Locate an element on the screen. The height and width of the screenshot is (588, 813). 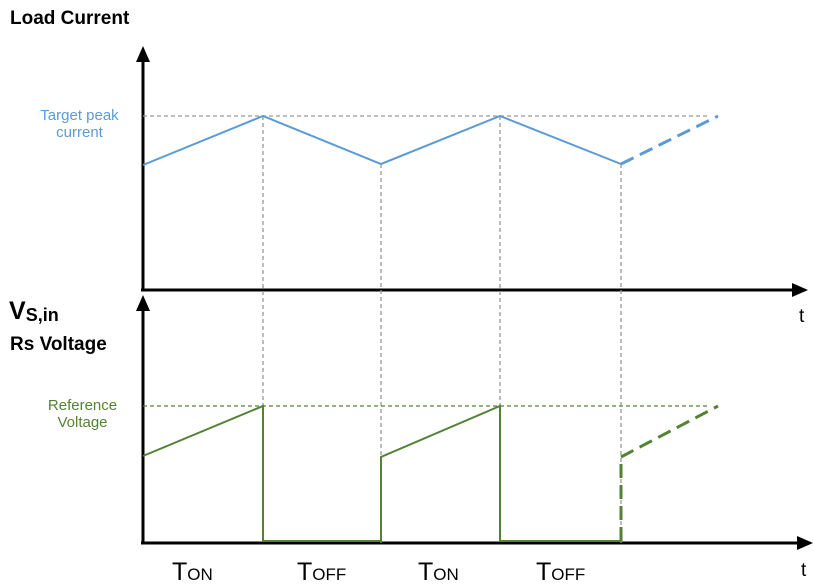
vs-main: V is located at coordinates (17, 311).